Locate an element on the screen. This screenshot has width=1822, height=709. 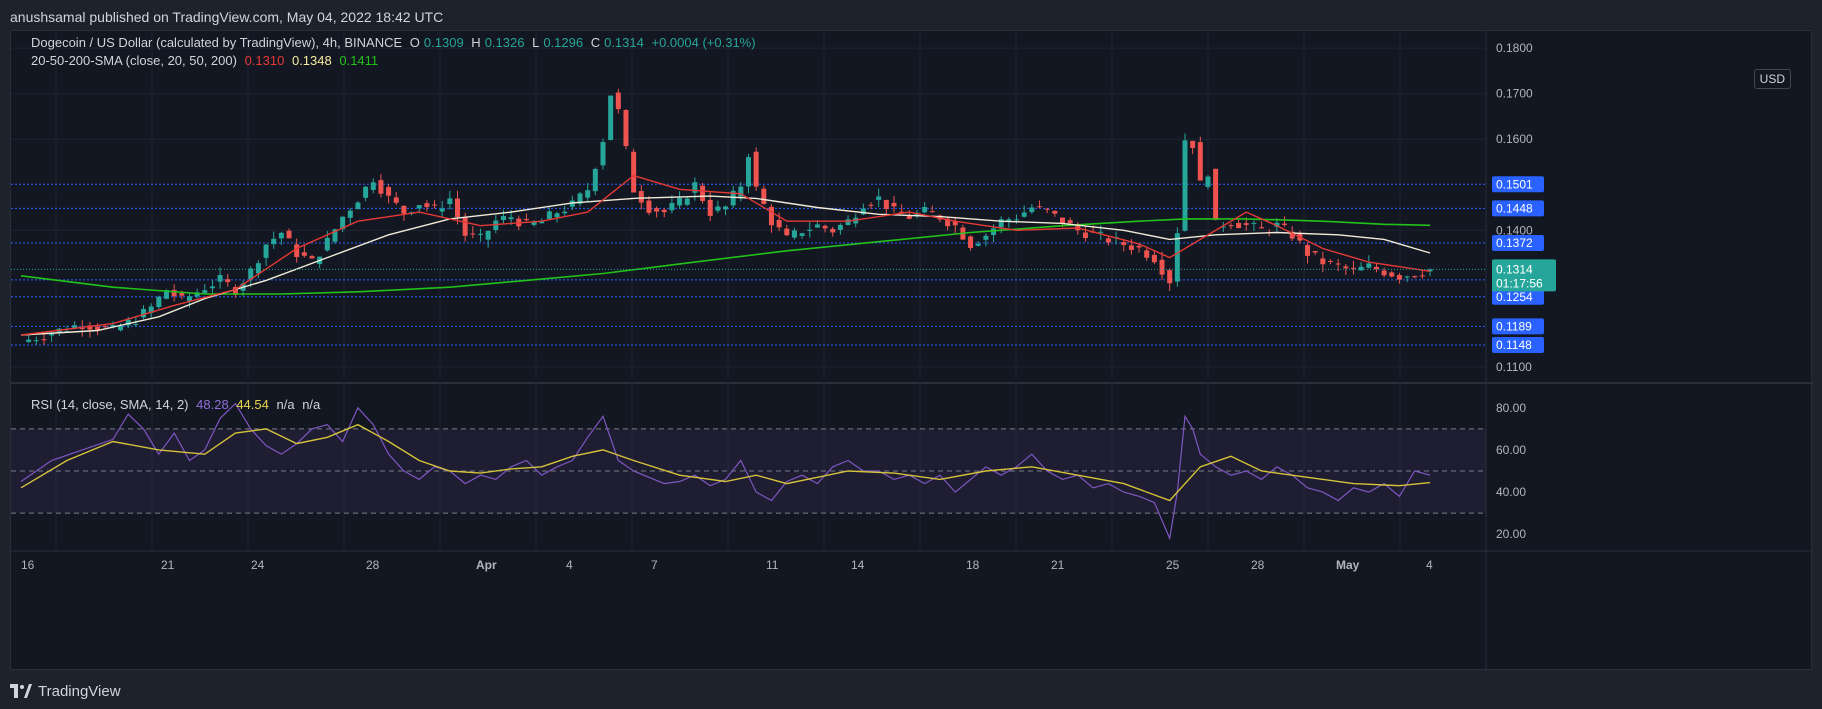
rsi-value: 48.28 is located at coordinates (212, 404).